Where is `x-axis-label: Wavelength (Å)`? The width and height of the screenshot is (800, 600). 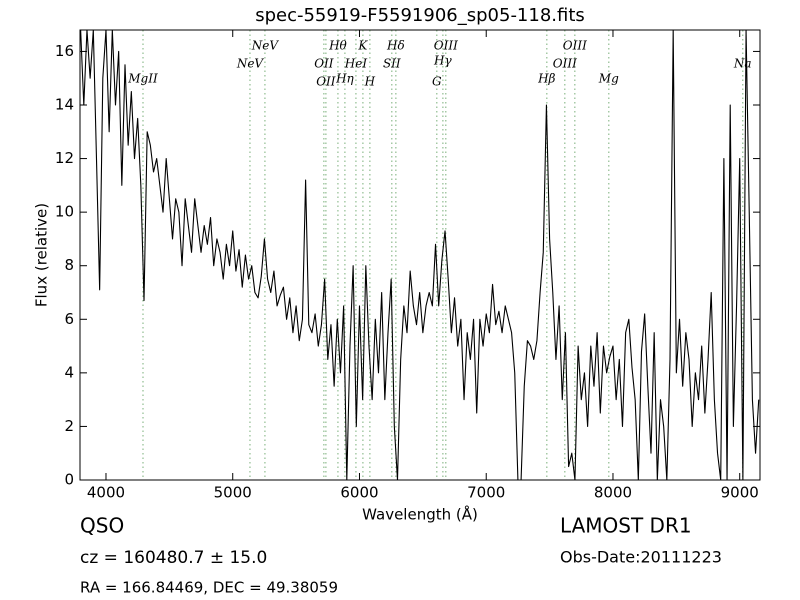 x-axis-label: Wavelength (Å) is located at coordinates (420, 514).